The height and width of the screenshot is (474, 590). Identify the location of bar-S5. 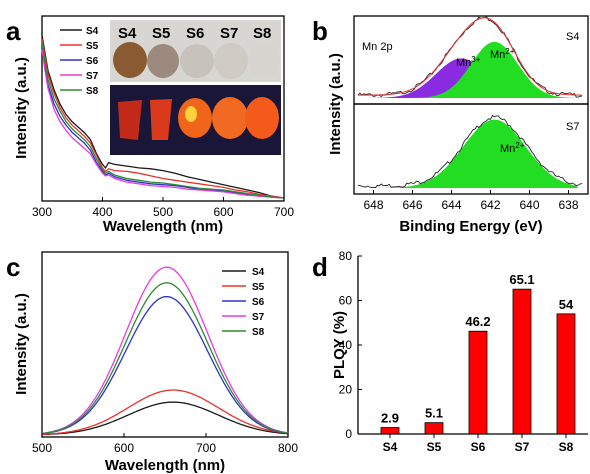
(434, 428).